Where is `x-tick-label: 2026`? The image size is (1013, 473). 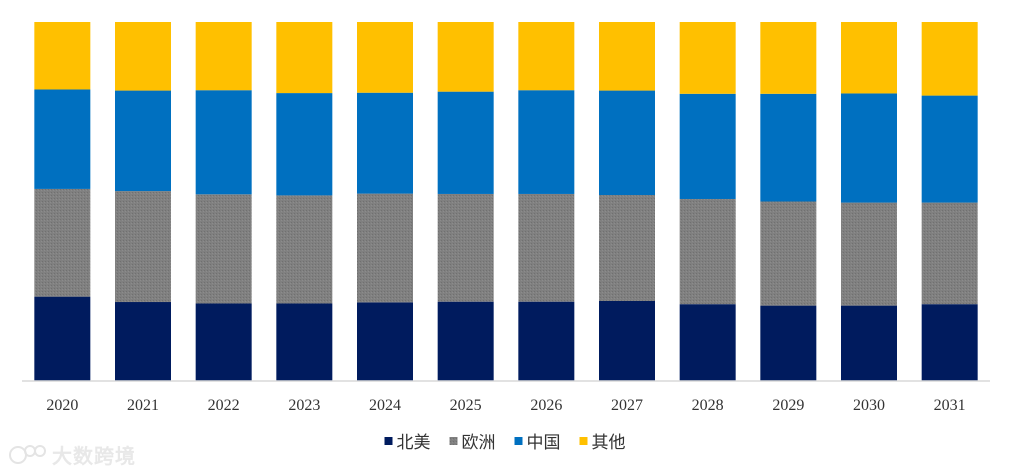
x-tick-label: 2026 is located at coordinates (546, 405).